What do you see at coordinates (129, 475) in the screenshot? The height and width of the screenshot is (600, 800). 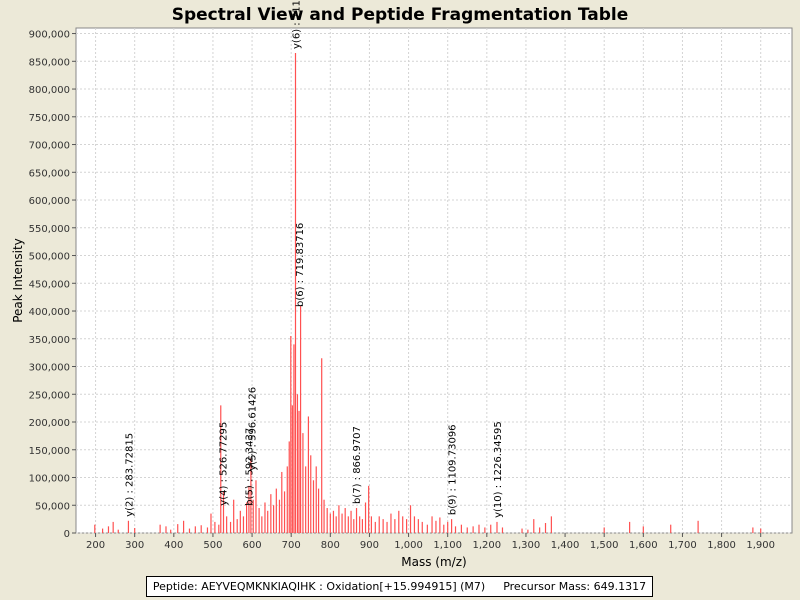 I see `peak-annotation: y(2) : 283.72815` at bounding box center [129, 475].